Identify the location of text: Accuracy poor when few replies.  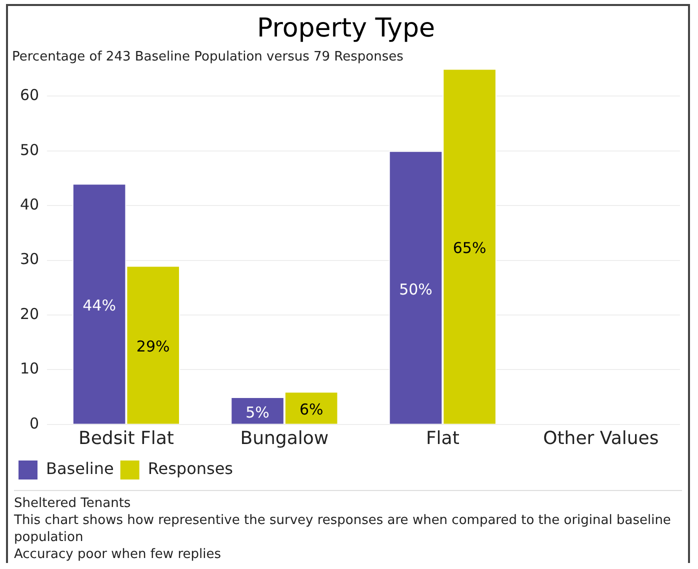
(118, 554).